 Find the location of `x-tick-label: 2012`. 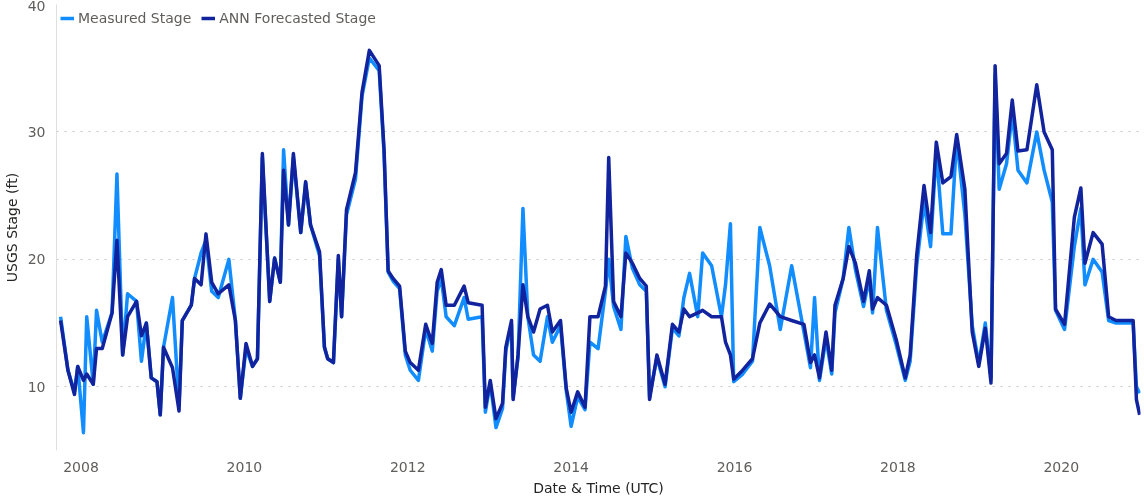

x-tick-label: 2012 is located at coordinates (407, 466).